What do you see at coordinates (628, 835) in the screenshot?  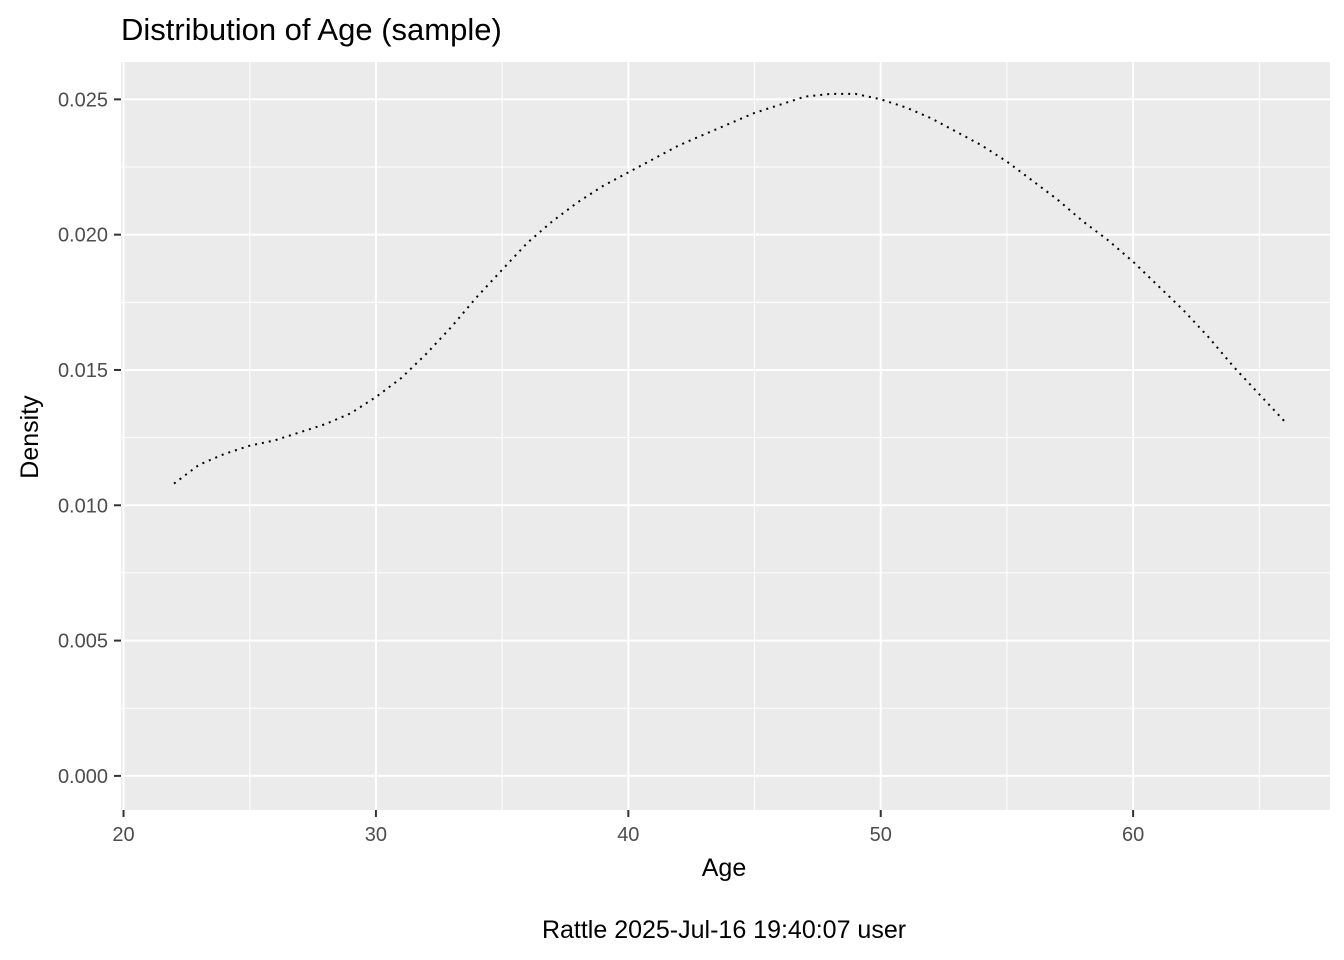 I see `x-tick-label: 40` at bounding box center [628, 835].